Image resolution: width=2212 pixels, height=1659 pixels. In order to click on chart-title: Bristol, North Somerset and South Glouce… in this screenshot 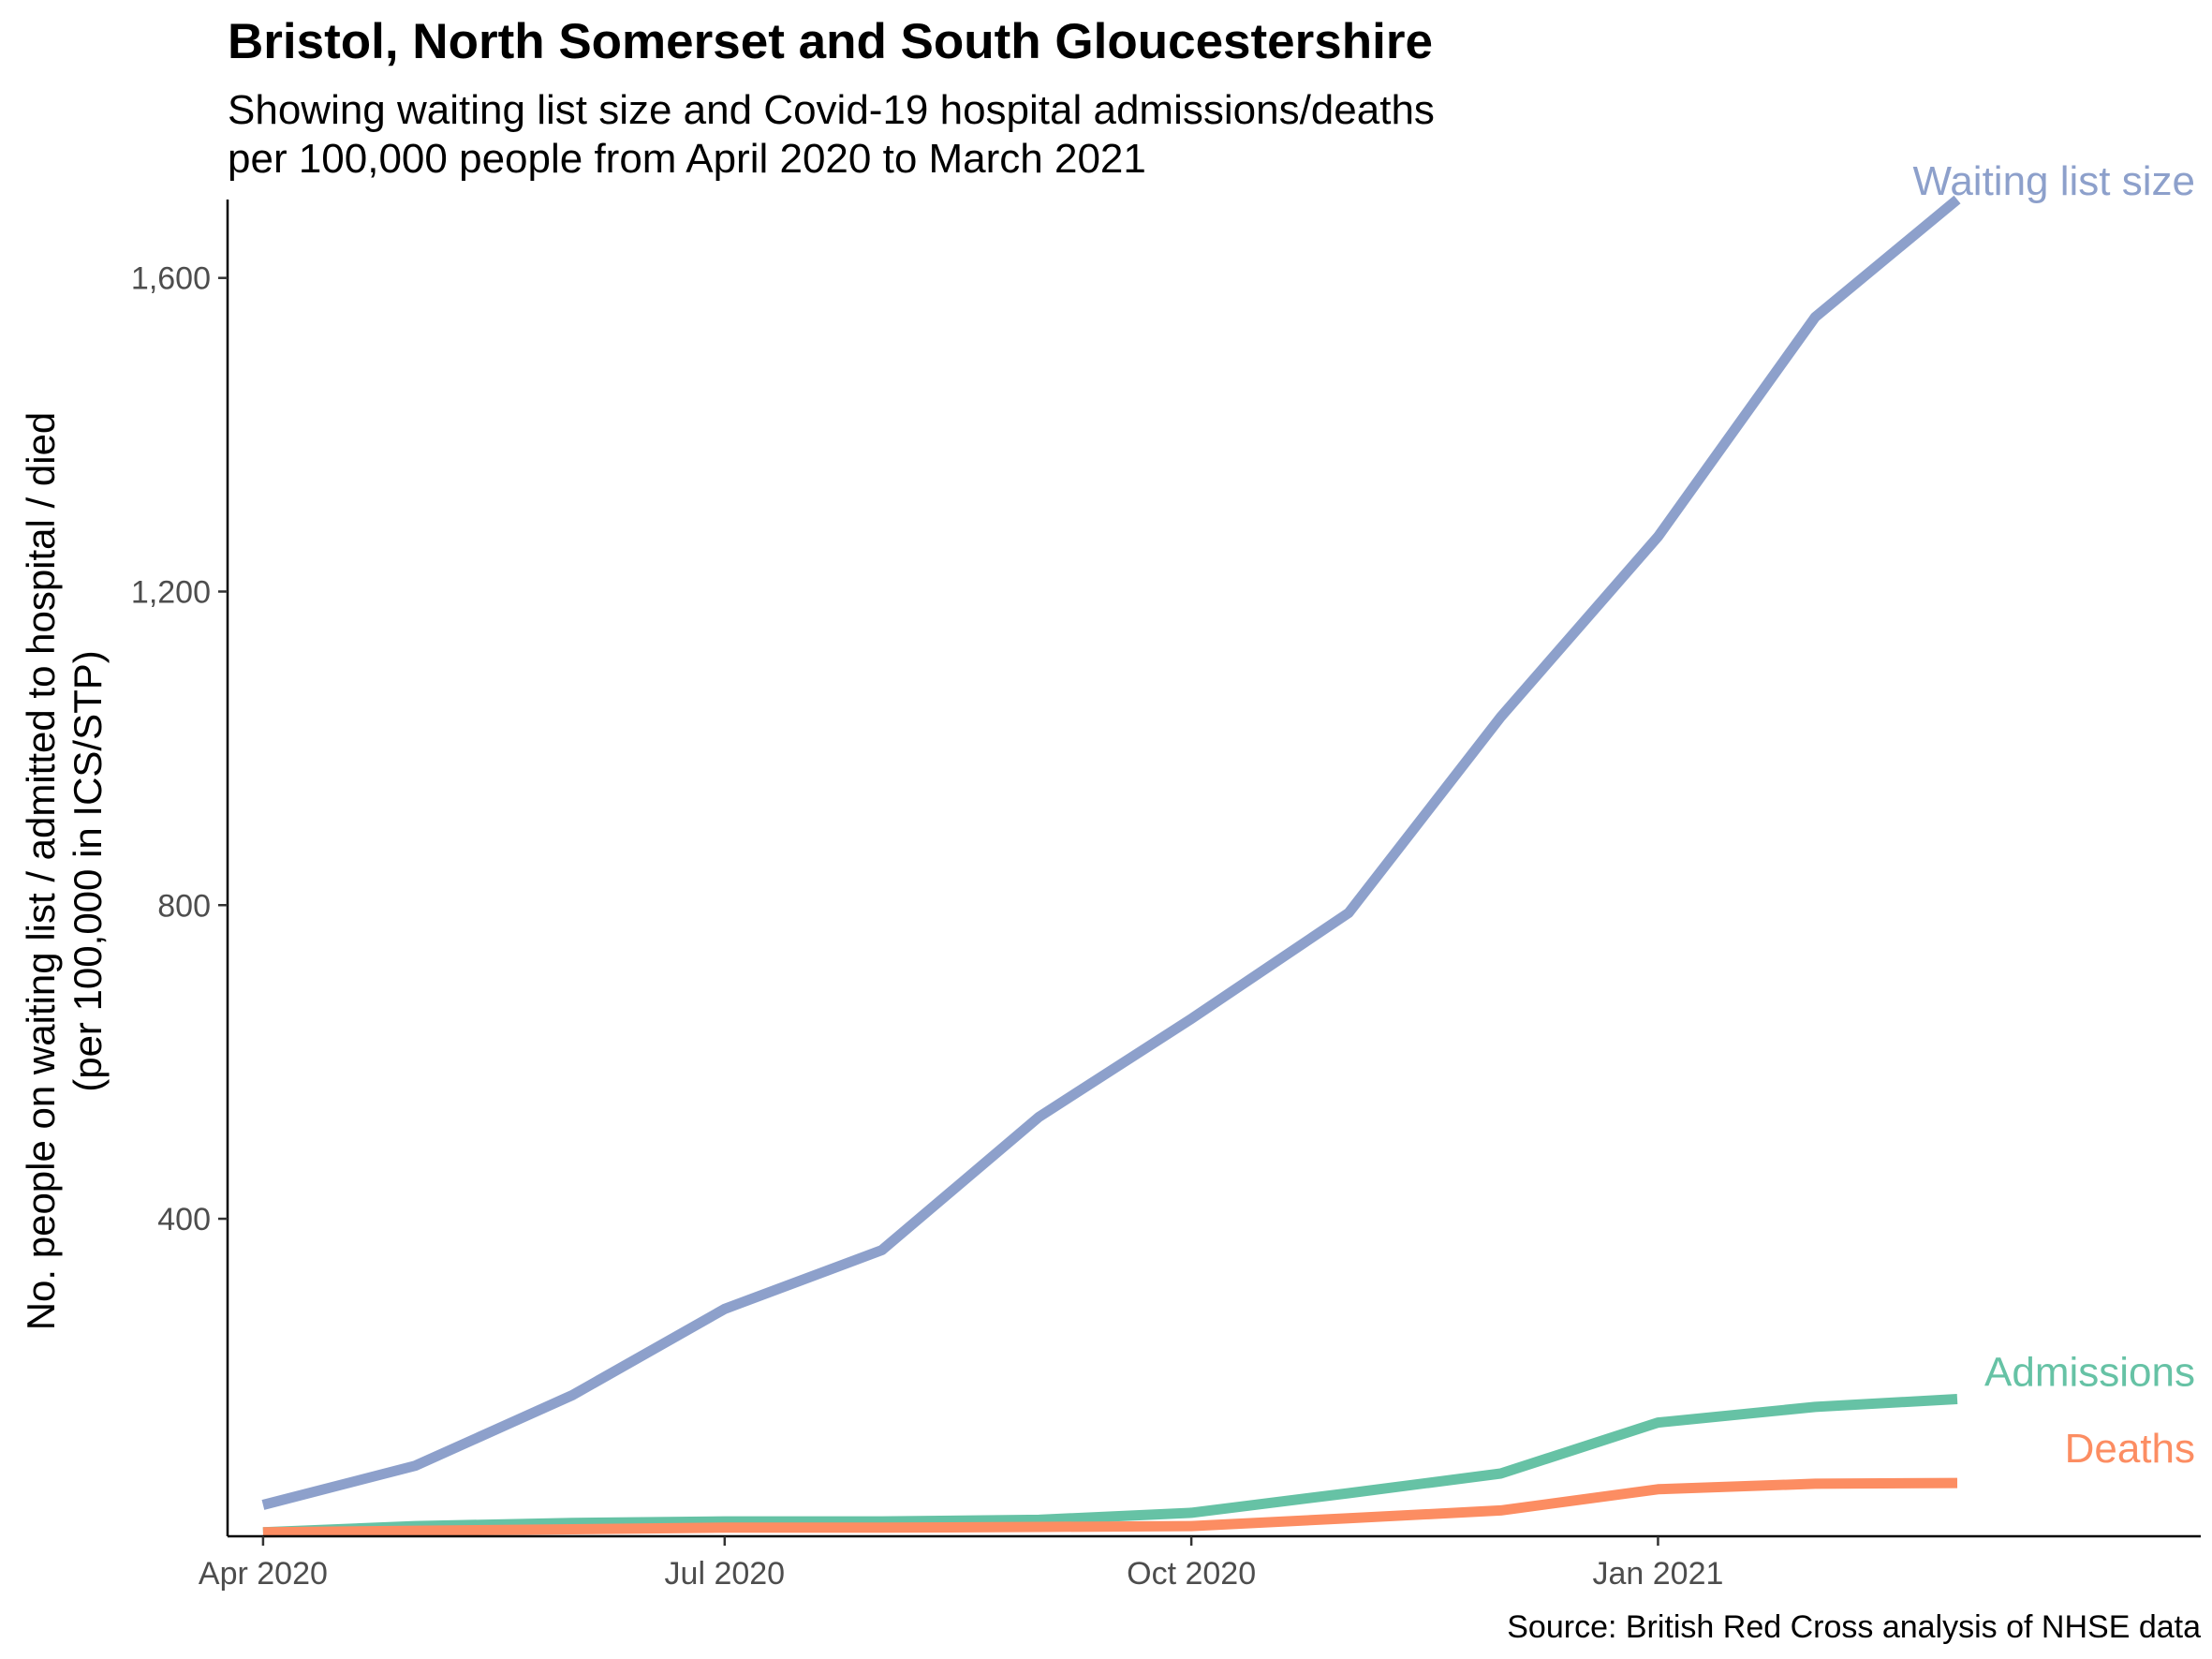, I will do `click(831, 42)`.